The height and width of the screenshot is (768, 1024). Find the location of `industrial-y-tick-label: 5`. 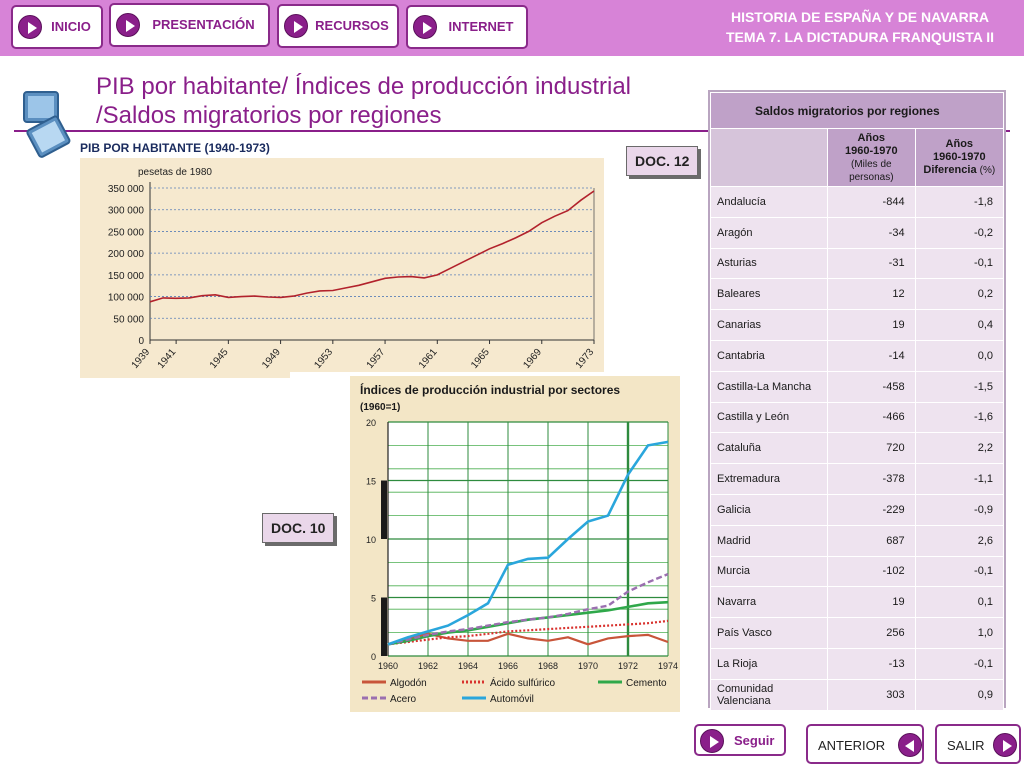

industrial-y-tick-label: 5 is located at coordinates (373, 599).